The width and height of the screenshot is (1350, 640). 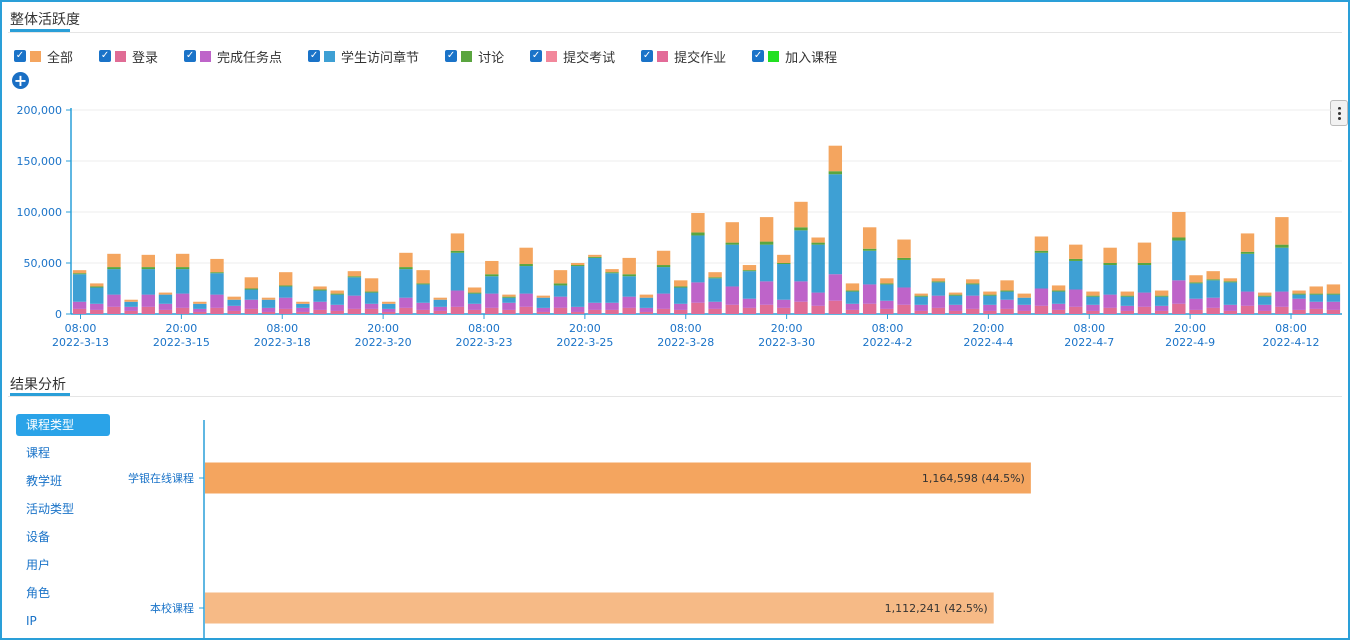 What do you see at coordinates (38, 593) in the screenshot?
I see `dimension-menu-item: 角色` at bounding box center [38, 593].